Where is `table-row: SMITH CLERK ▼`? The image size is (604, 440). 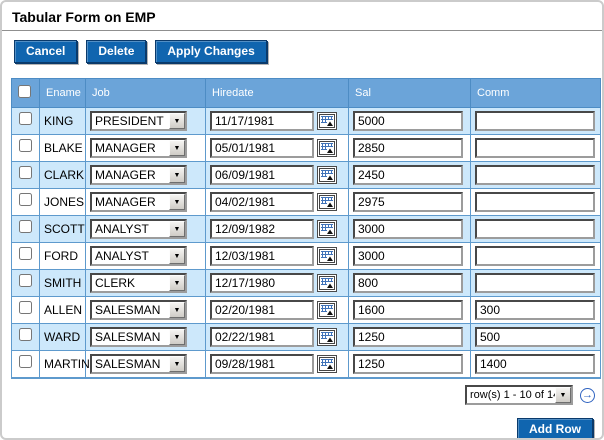 table-row: SMITH CLERK ▼ is located at coordinates (306, 283).